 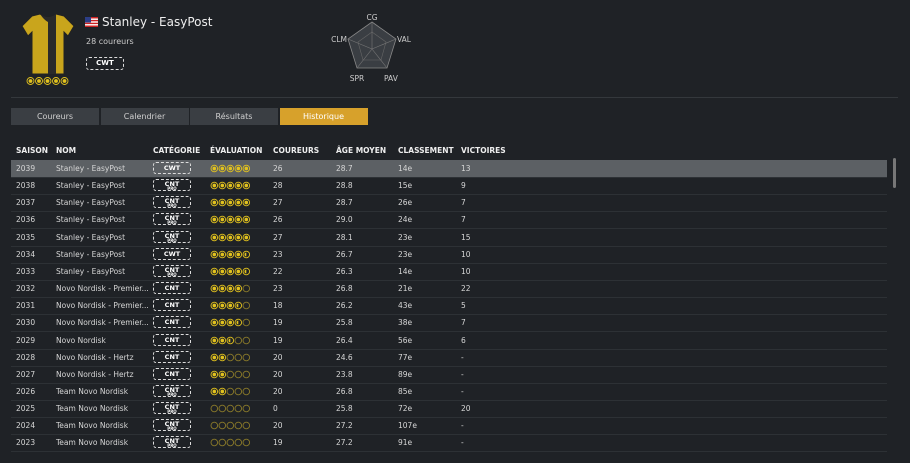 I want to click on cell: 72e, so click(x=405, y=409).